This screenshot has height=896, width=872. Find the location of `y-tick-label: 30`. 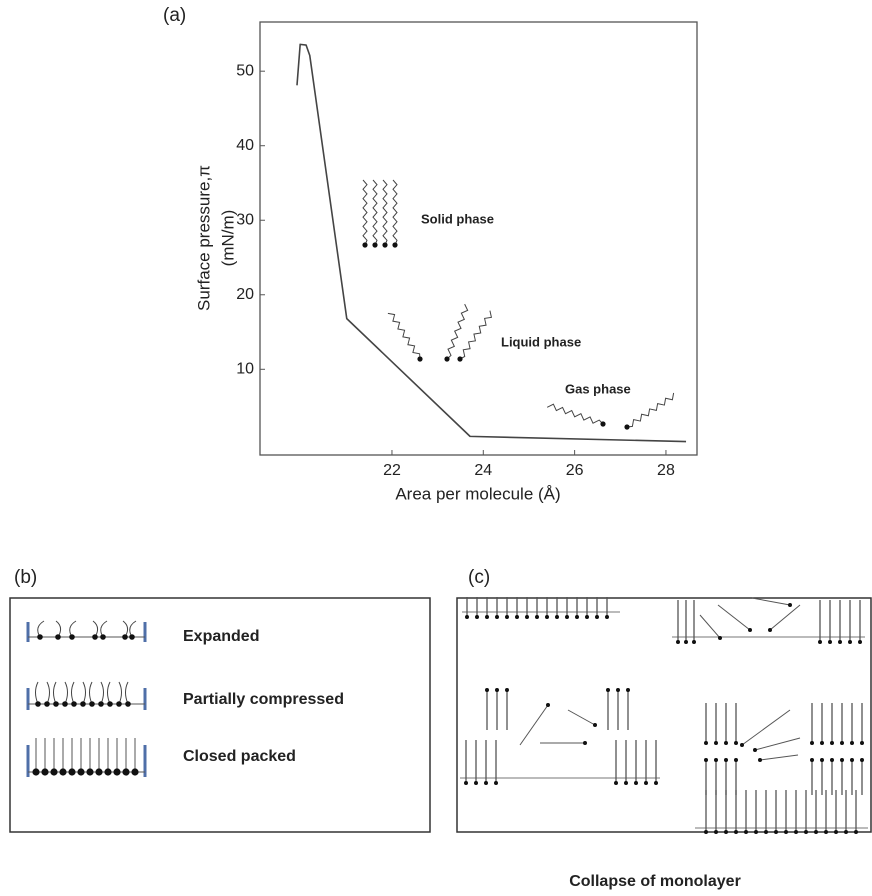

y-tick-label: 30 is located at coordinates (245, 219).